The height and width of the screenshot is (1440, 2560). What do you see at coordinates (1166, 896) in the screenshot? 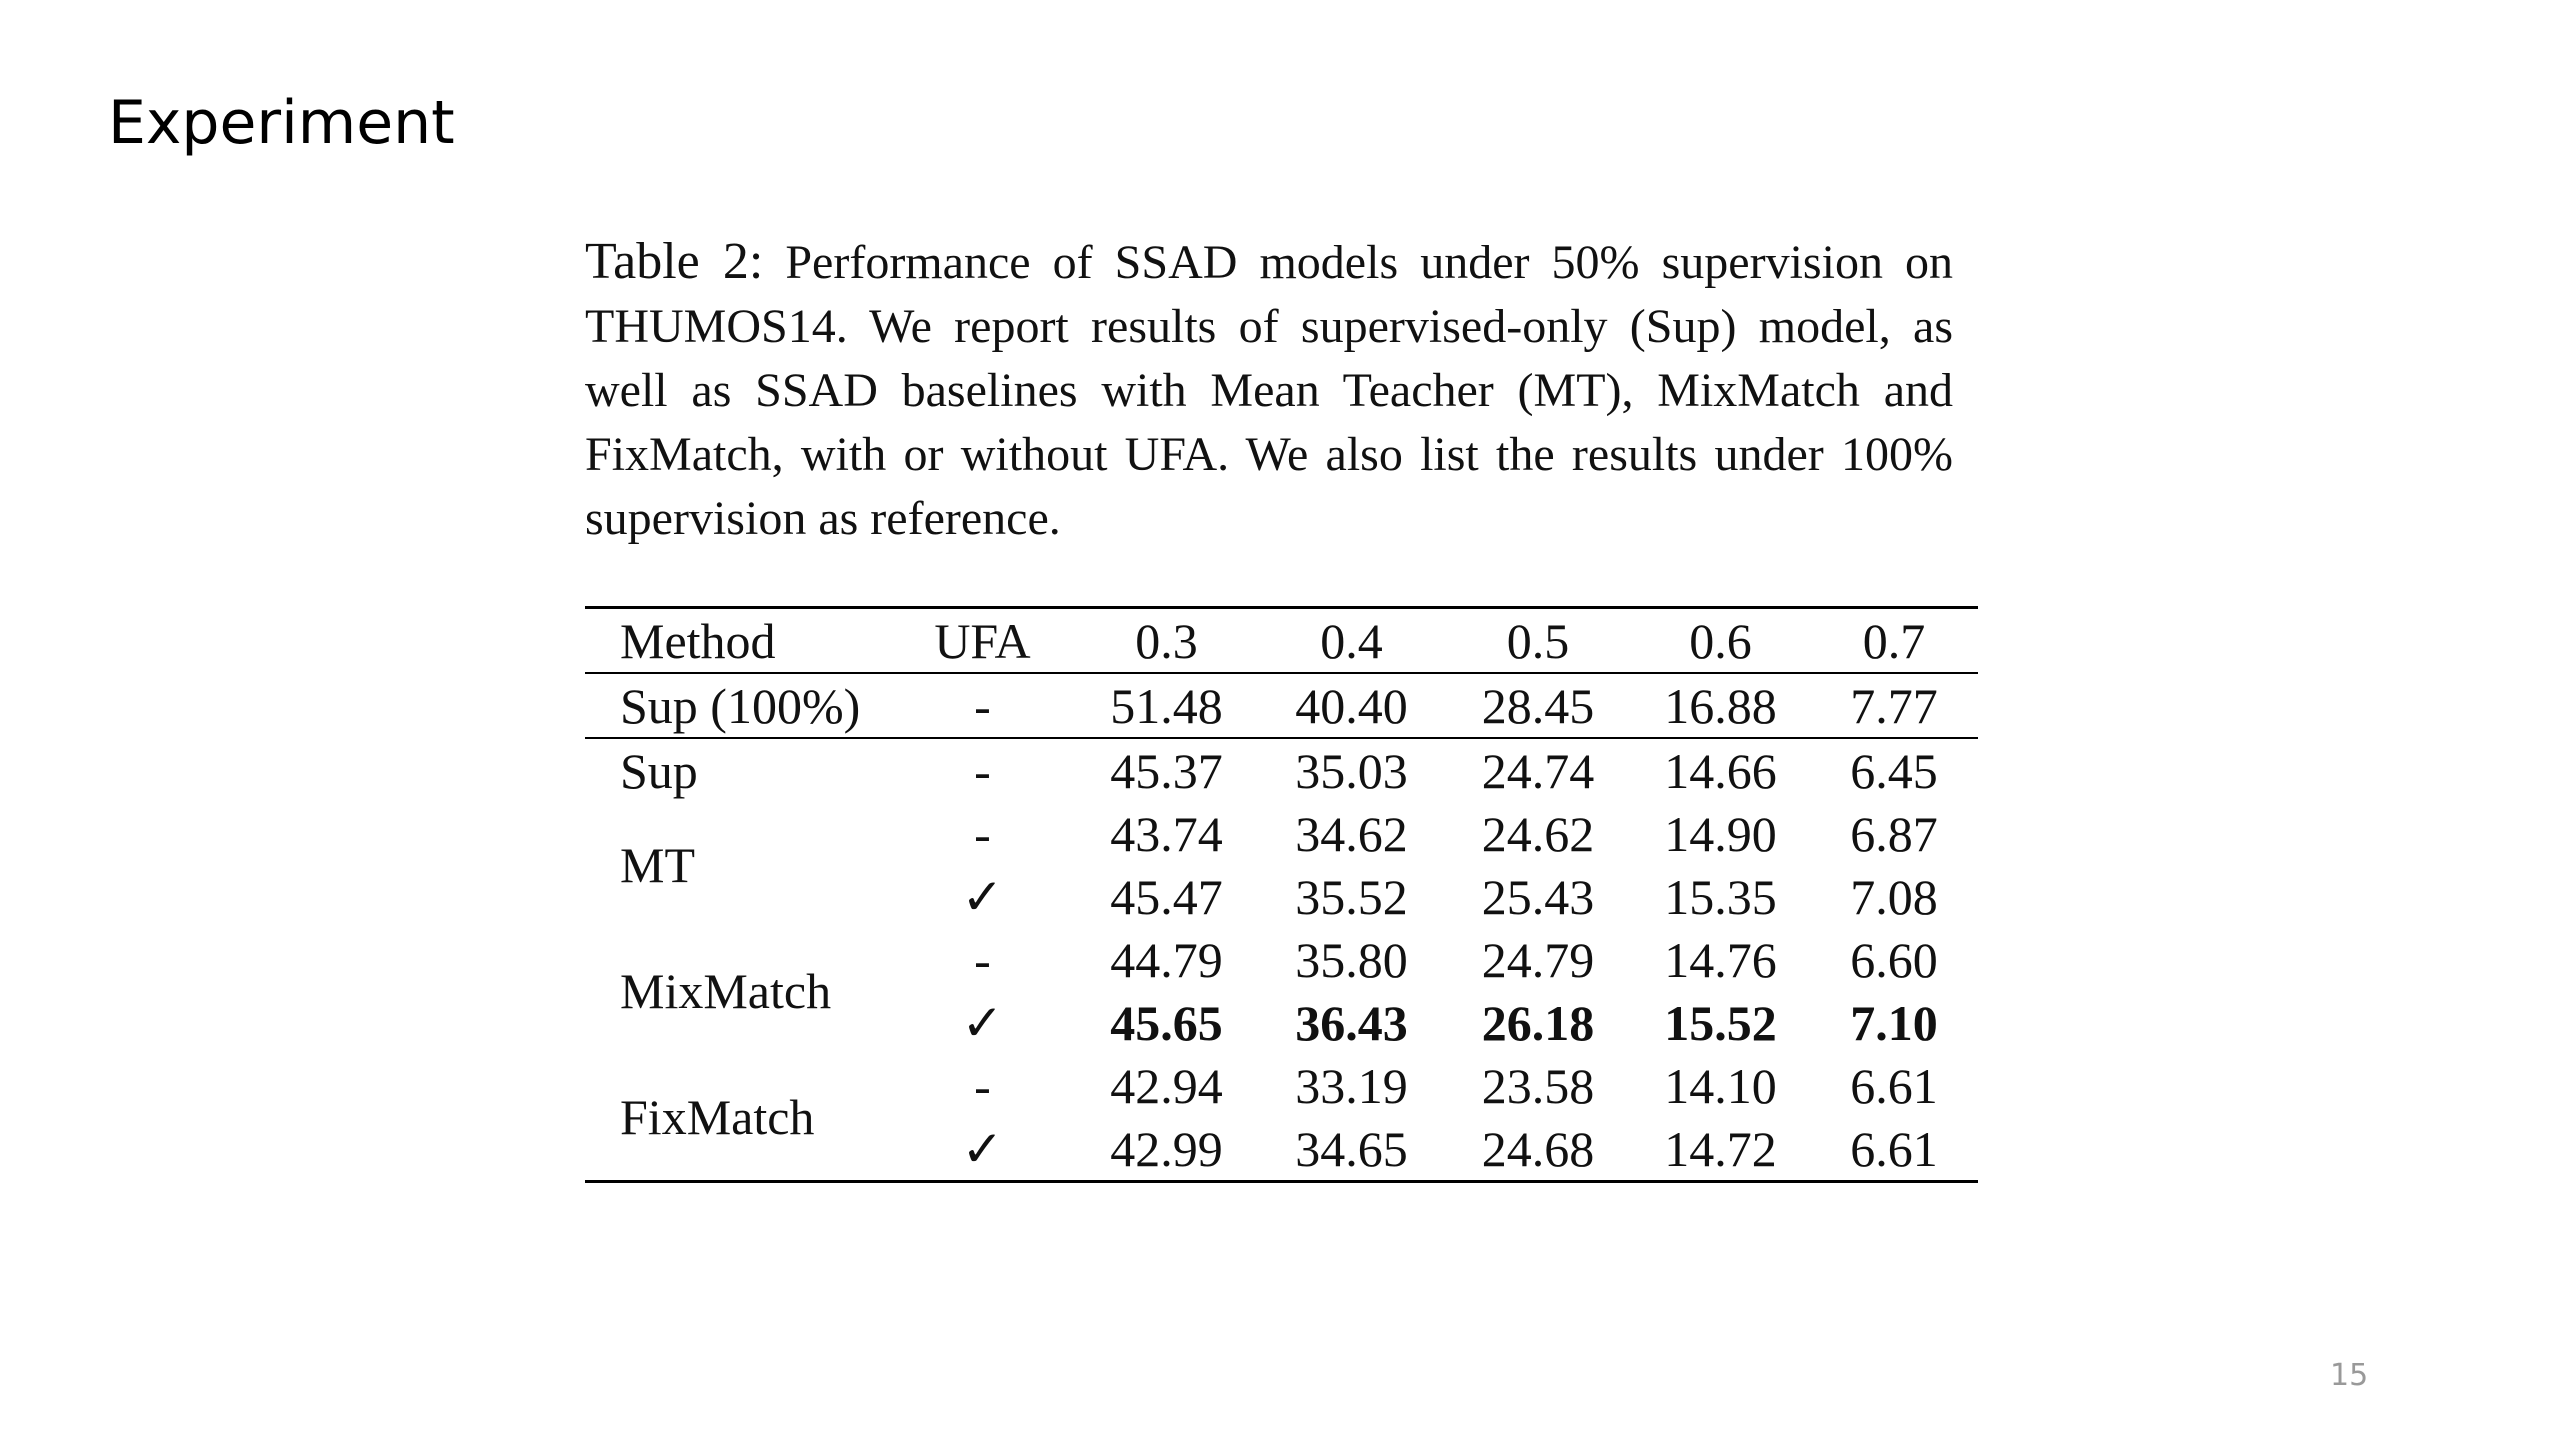
I see `value-cell: 45.47` at bounding box center [1166, 896].